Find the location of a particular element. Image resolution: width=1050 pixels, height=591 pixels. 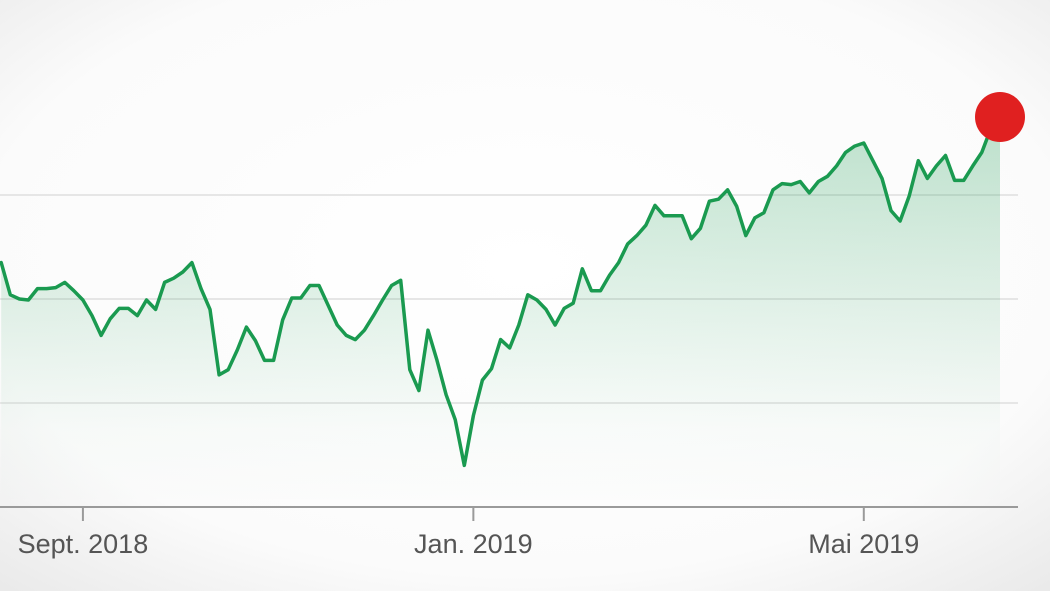

end-marker is located at coordinates (1000, 117).